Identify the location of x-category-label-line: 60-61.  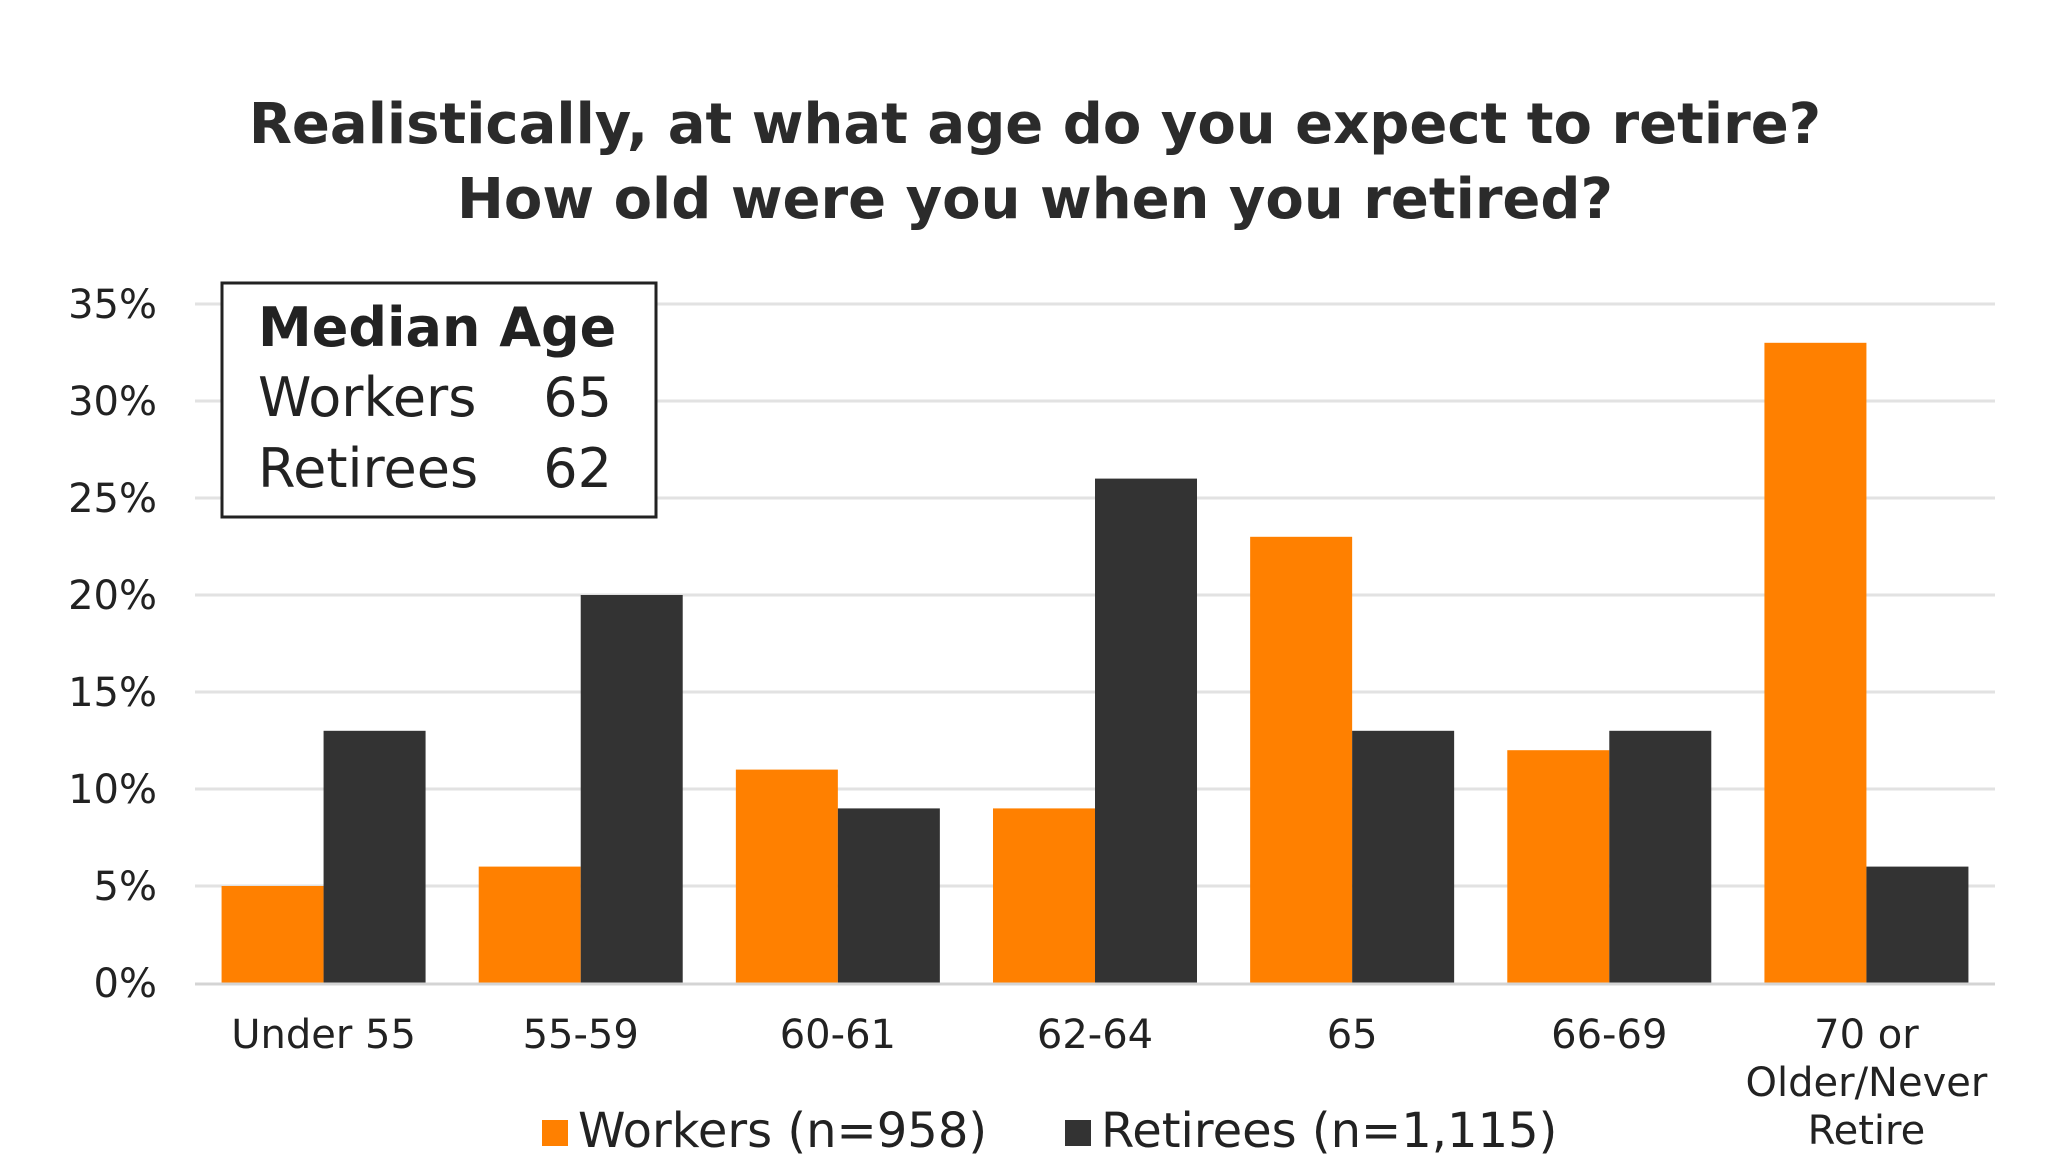
(838, 1035).